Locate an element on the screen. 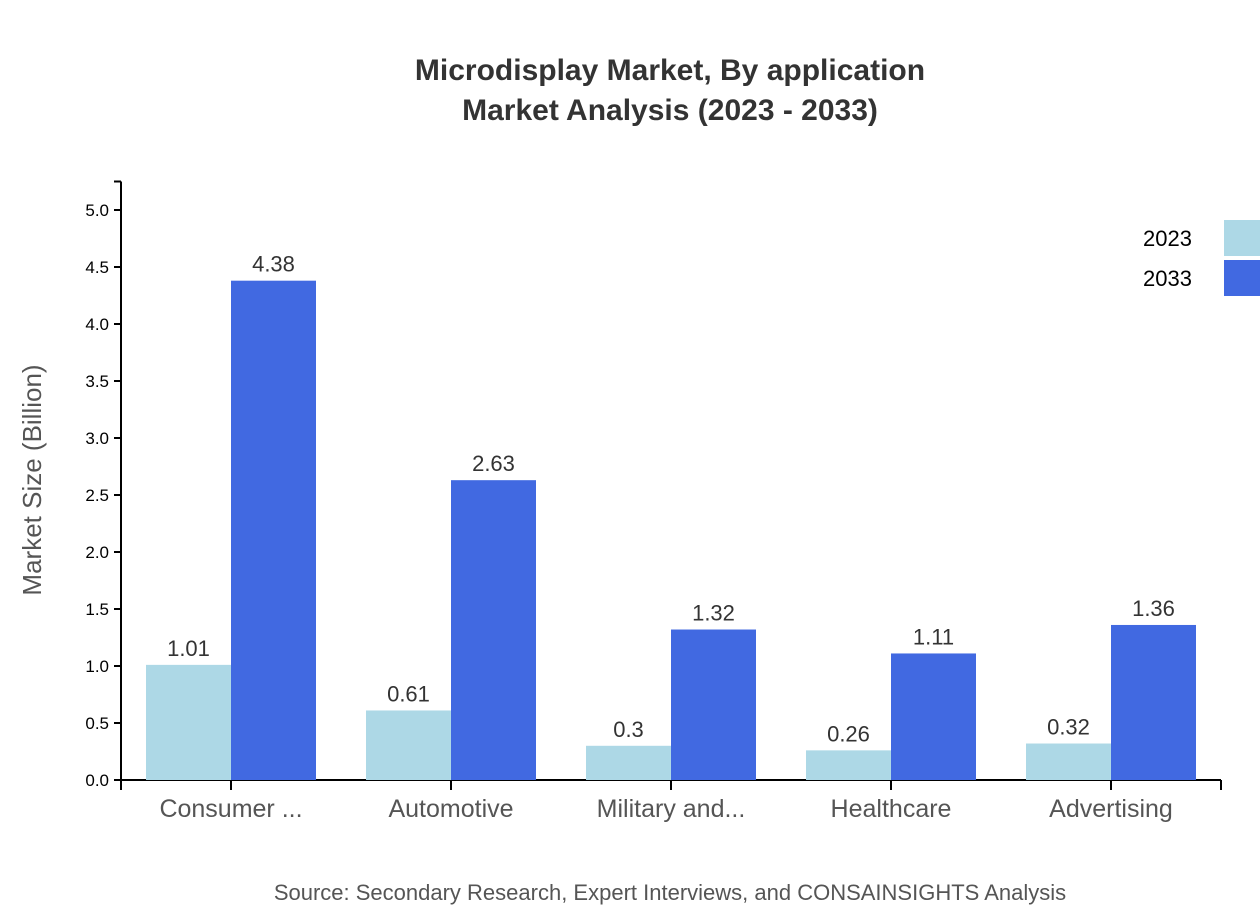  y-axis-label: Market Size (Billion) is located at coordinates (32, 479).